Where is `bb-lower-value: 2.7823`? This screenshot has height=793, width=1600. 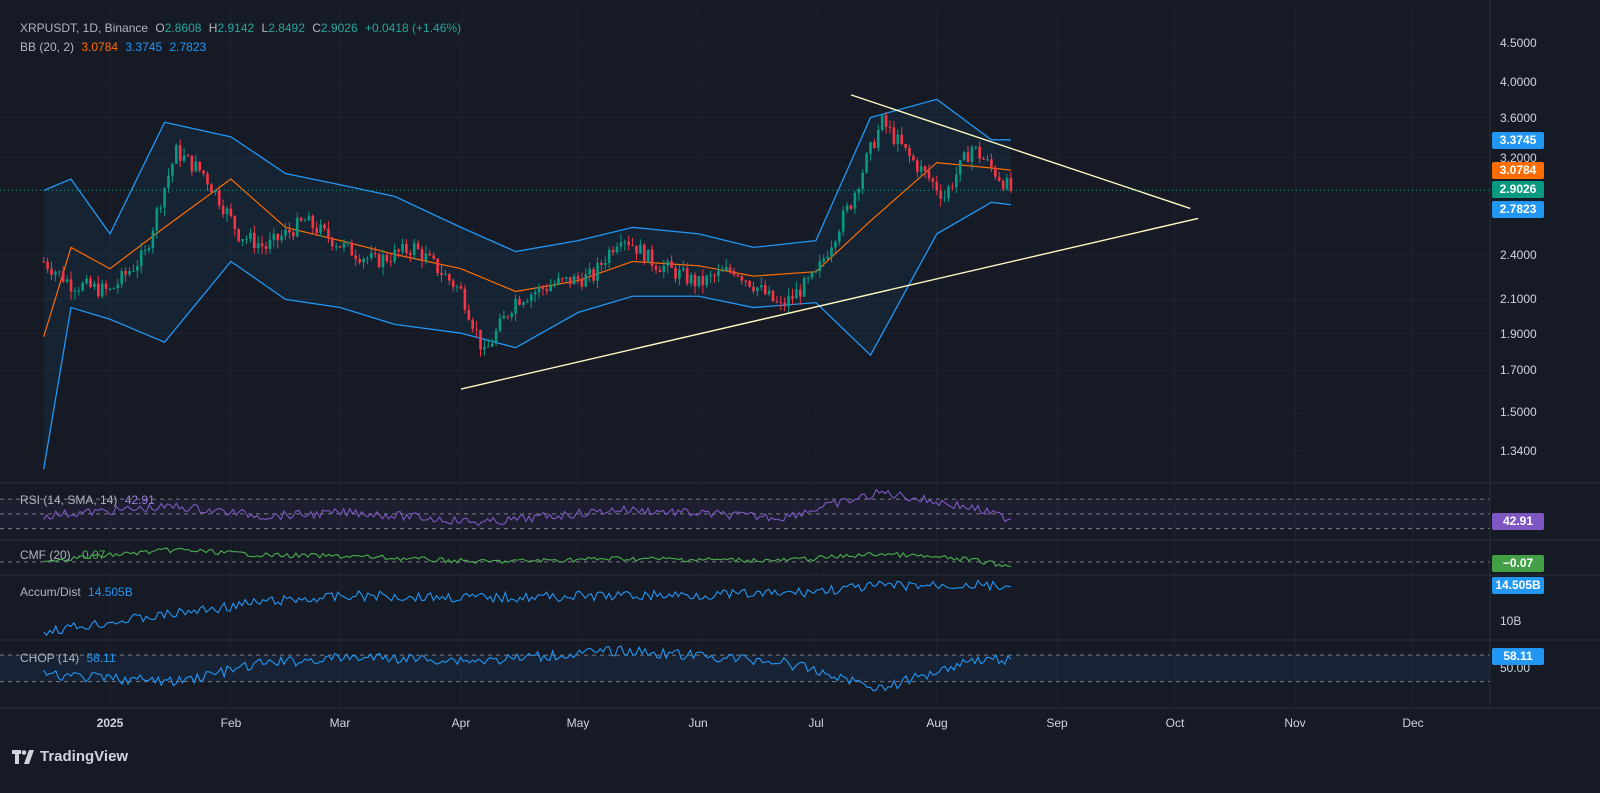 bb-lower-value: 2.7823 is located at coordinates (188, 47).